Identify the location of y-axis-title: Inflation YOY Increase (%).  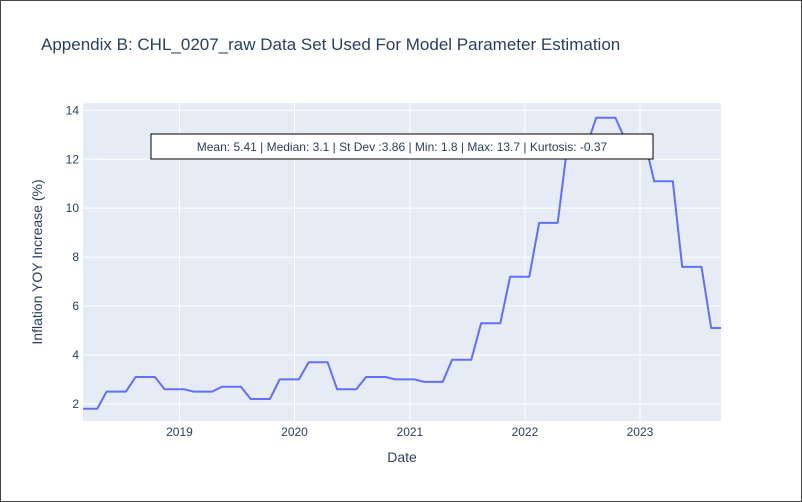
(37, 261).